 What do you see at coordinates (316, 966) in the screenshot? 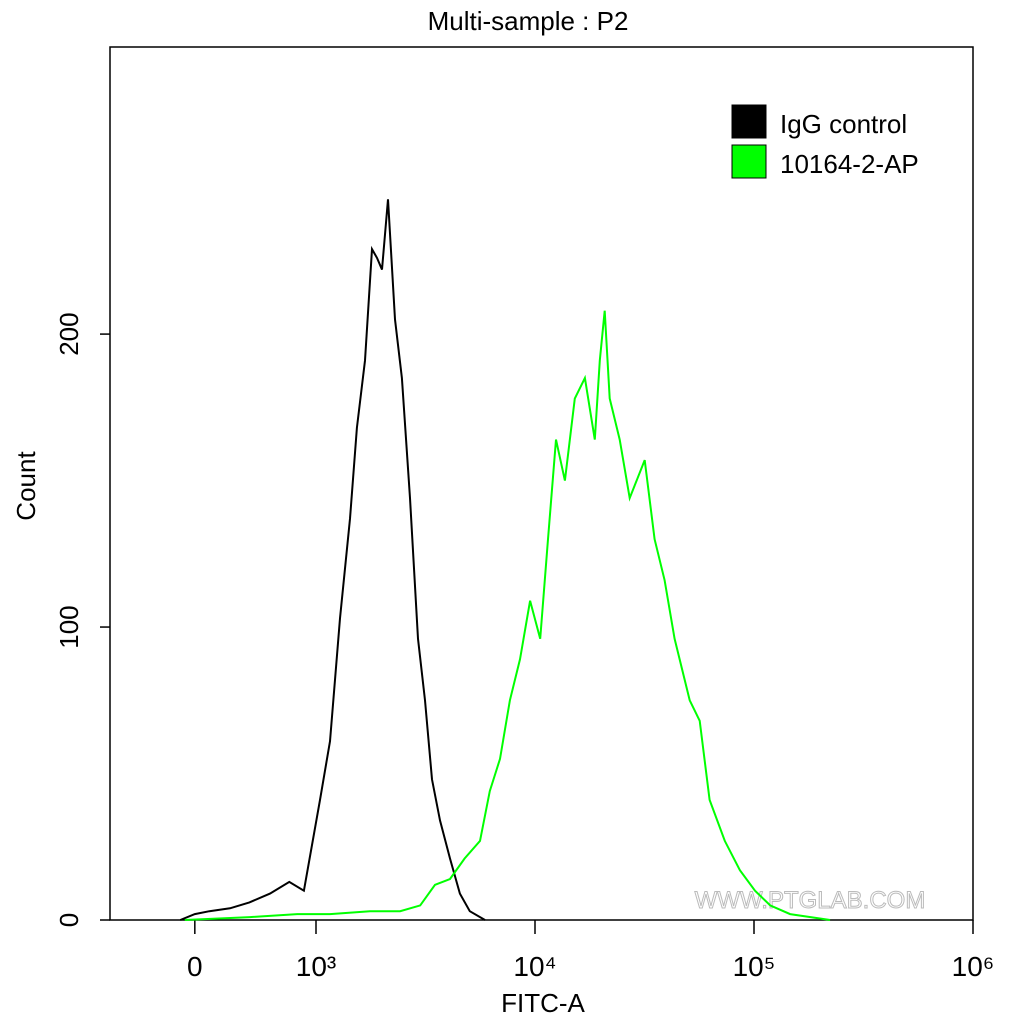
I see `x-tick-label: 10³` at bounding box center [316, 966].